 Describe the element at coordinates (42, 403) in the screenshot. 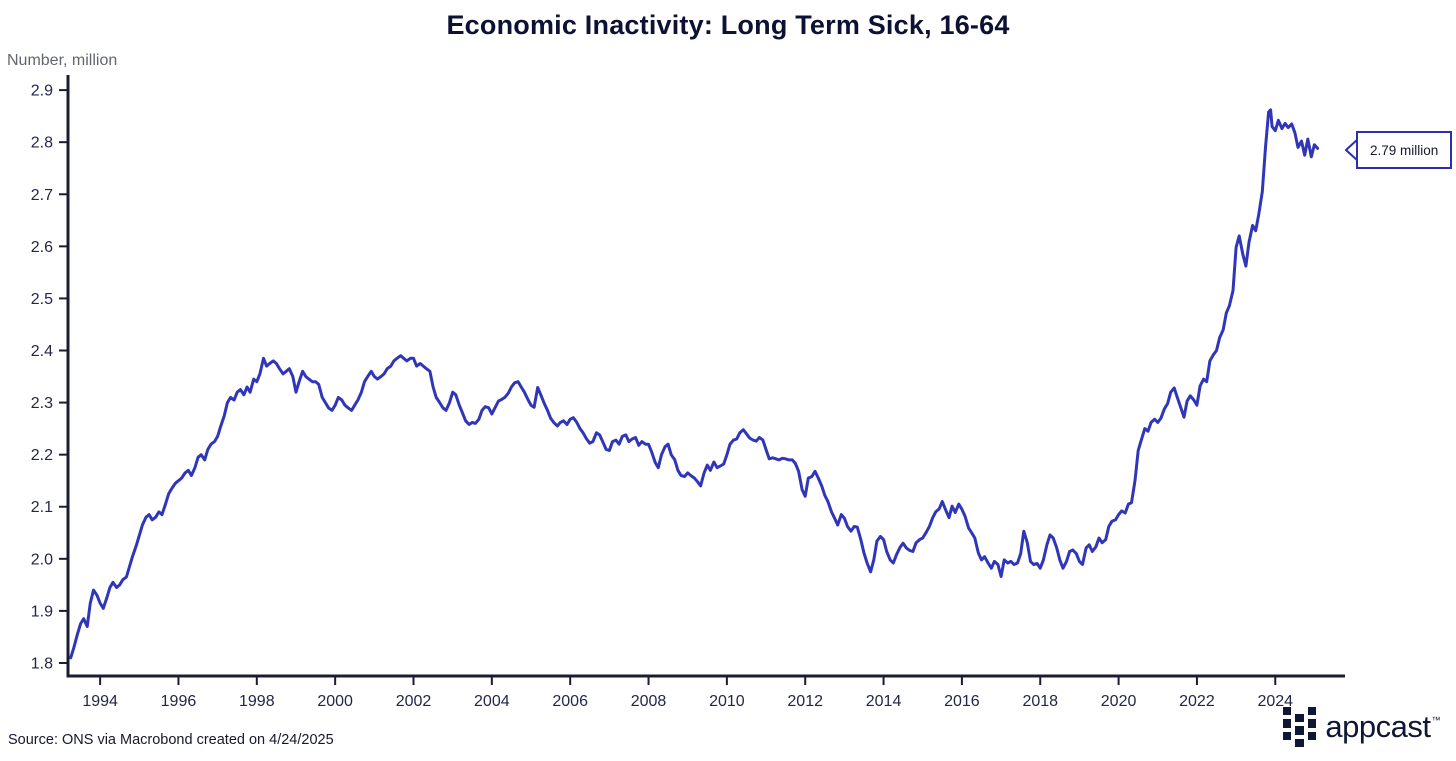

I see `y-tick-label: 2.3` at that location.